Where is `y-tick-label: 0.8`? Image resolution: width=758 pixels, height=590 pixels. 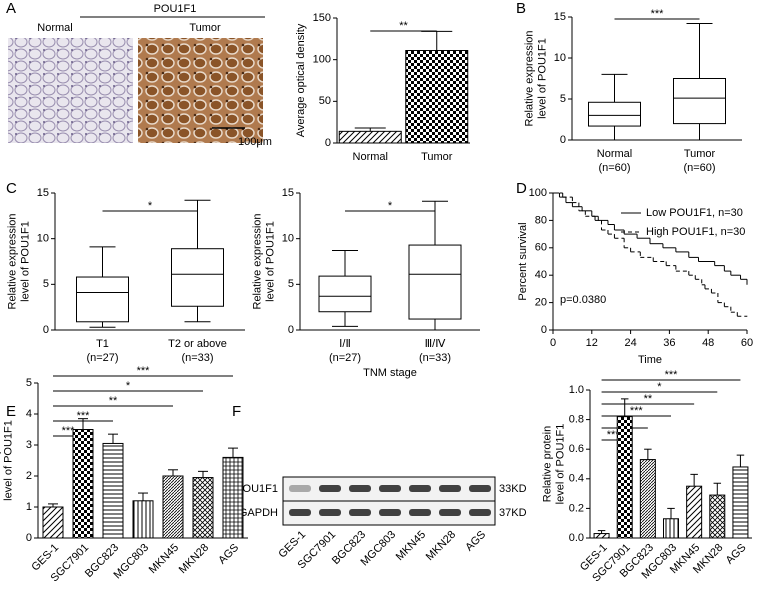 y-tick-label: 0.8 is located at coordinates (576, 420).